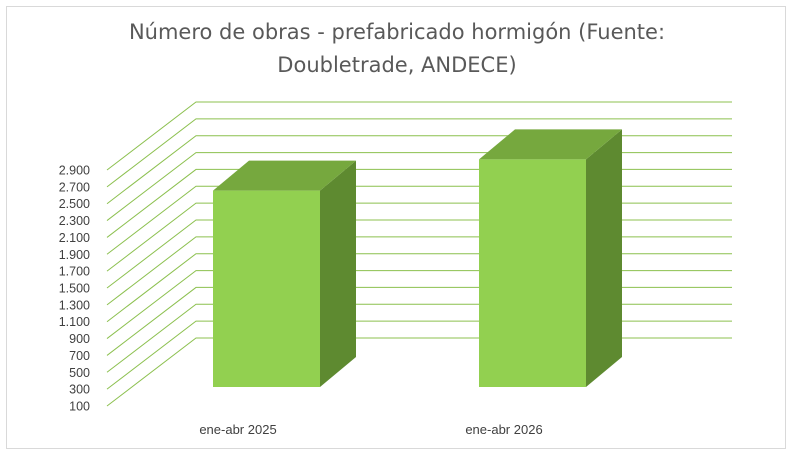 Image resolution: width=794 pixels, height=457 pixels. I want to click on y-tick-label: 2.900, so click(74, 171).